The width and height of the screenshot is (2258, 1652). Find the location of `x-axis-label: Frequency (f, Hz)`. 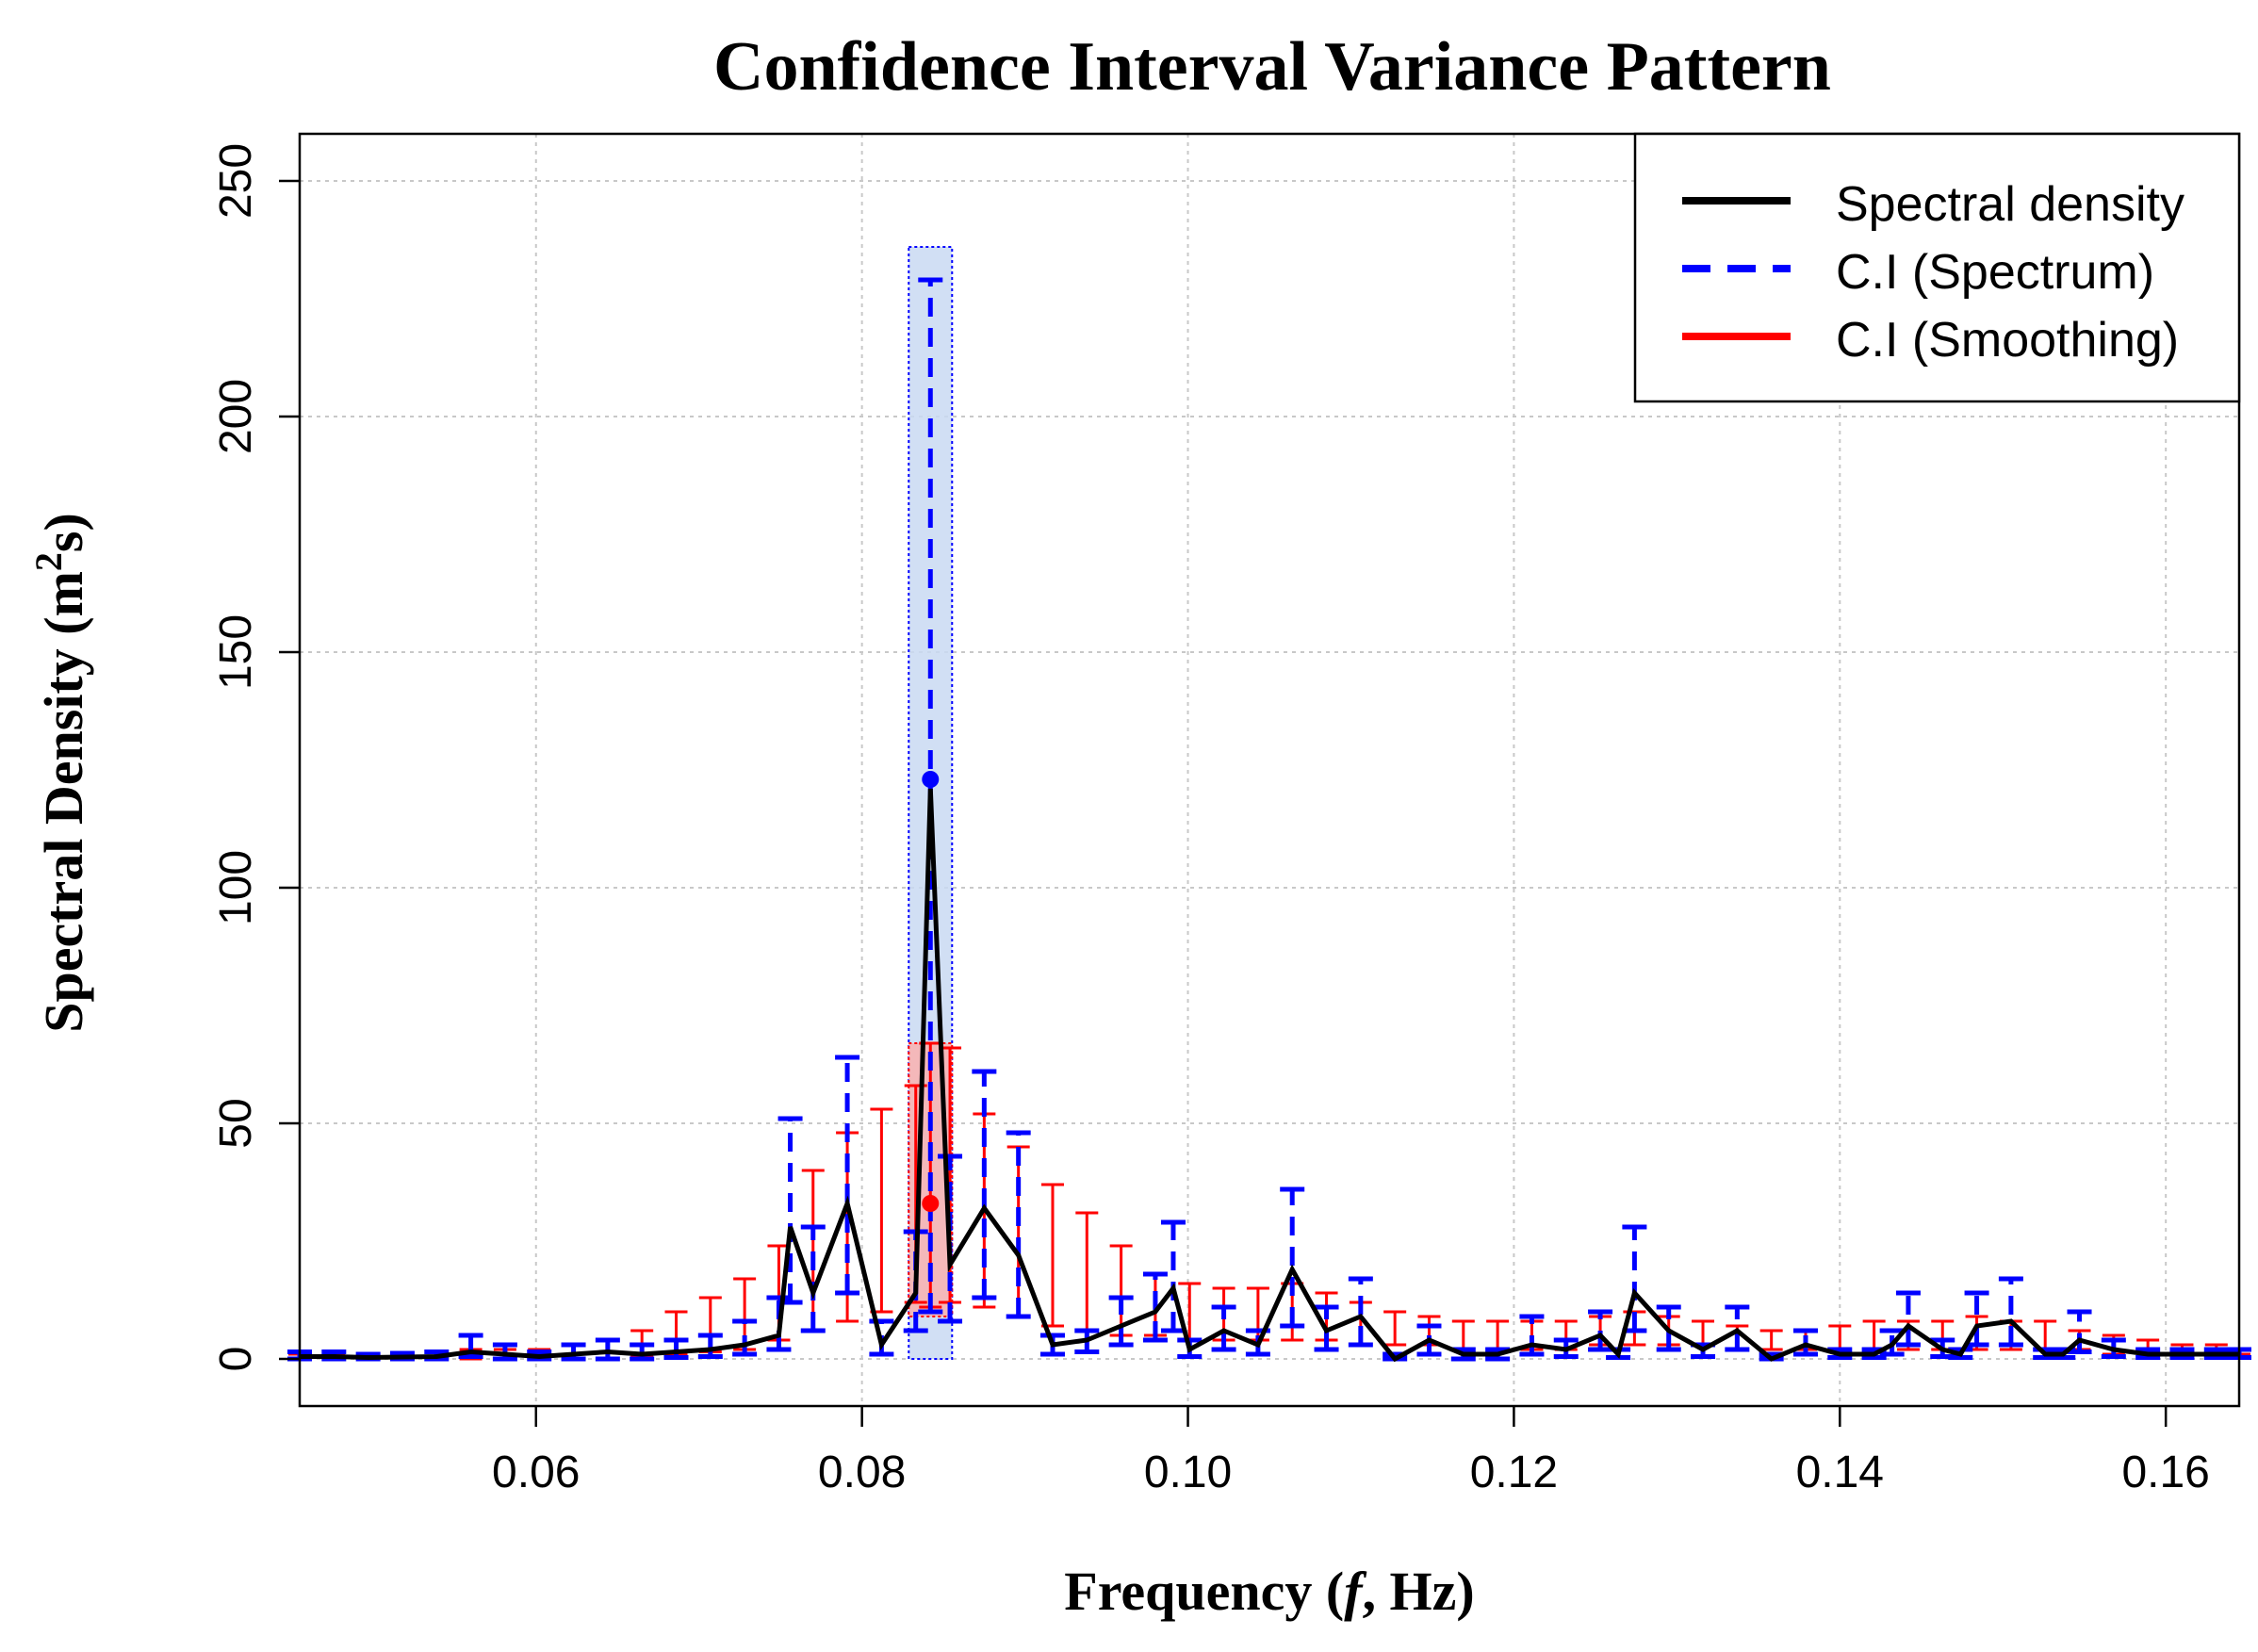

x-axis-label: Frequency (f, Hz) is located at coordinates (1269, 1591).